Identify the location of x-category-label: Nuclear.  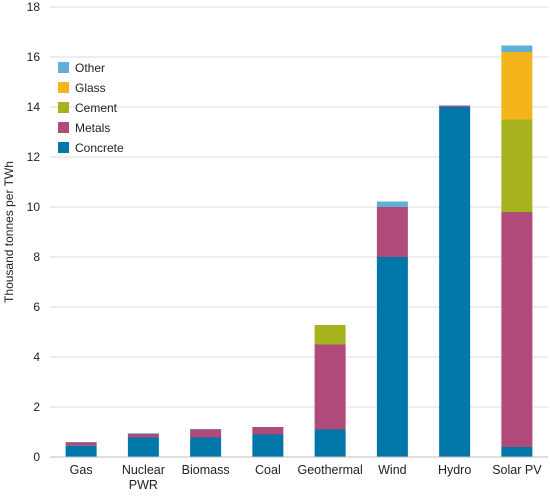
(143, 470).